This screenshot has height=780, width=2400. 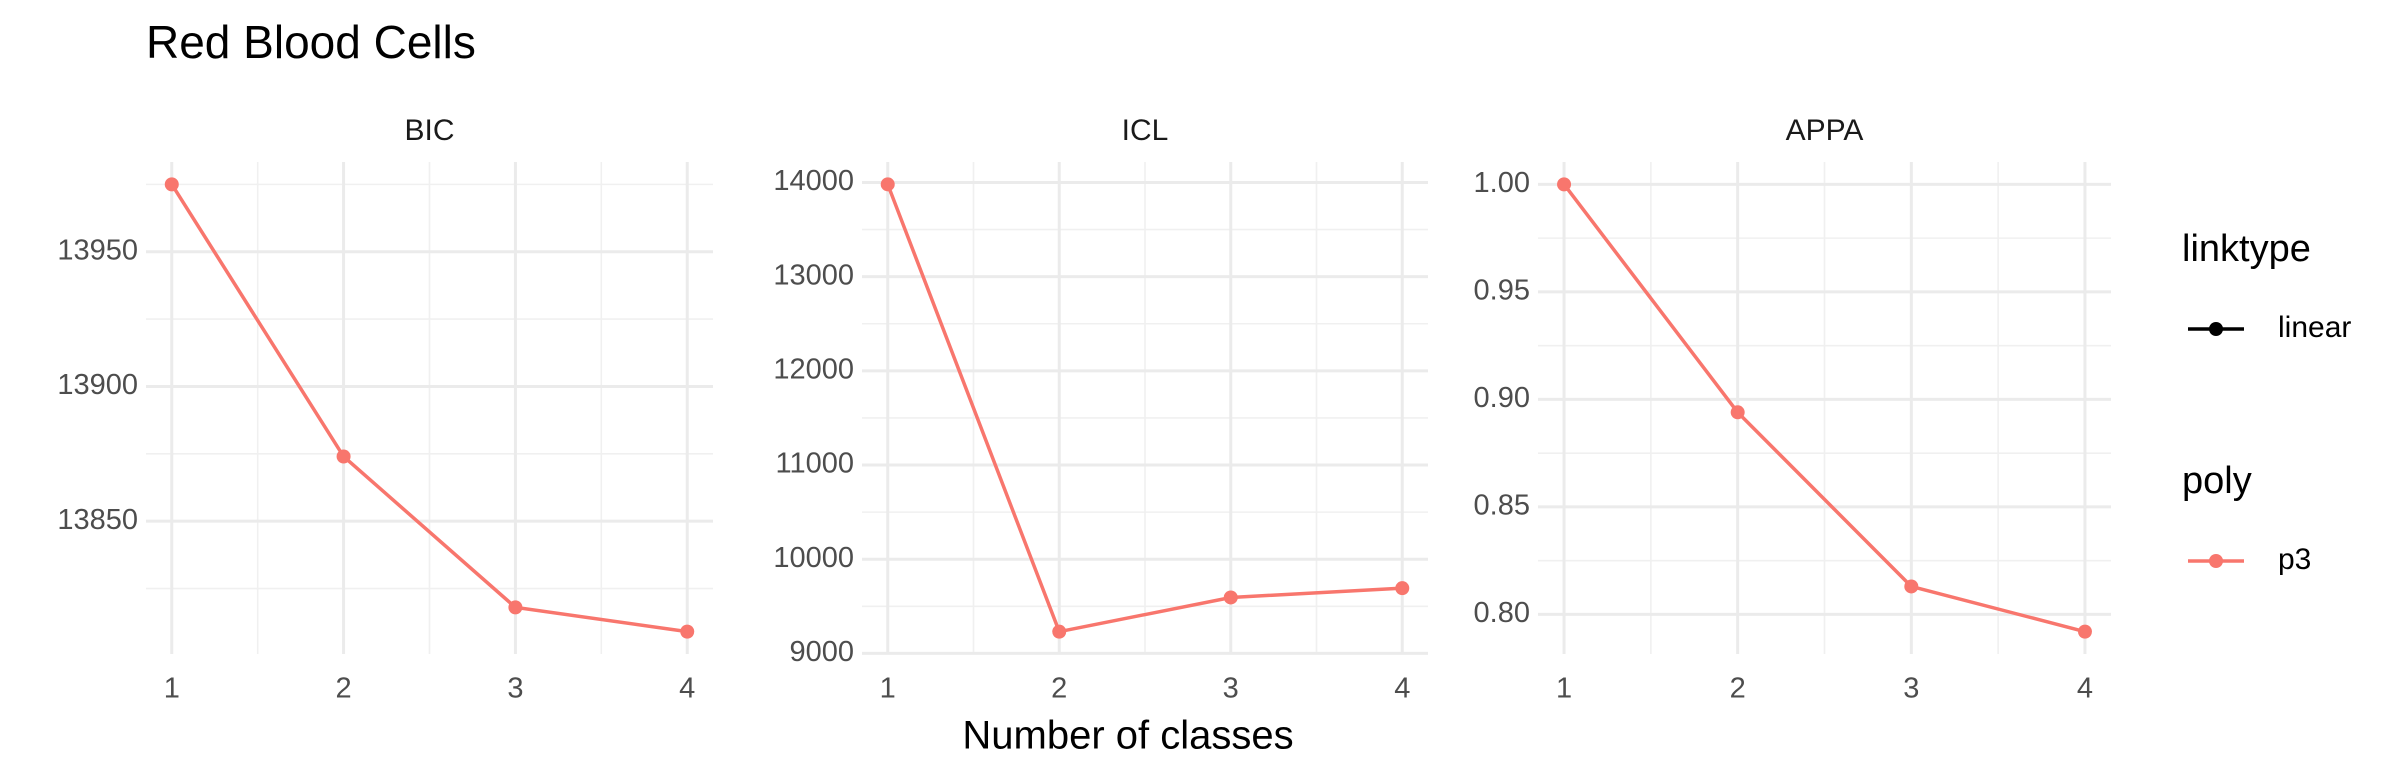 What do you see at coordinates (821, 652) in the screenshot?
I see `y-tick-label: 9000` at bounding box center [821, 652].